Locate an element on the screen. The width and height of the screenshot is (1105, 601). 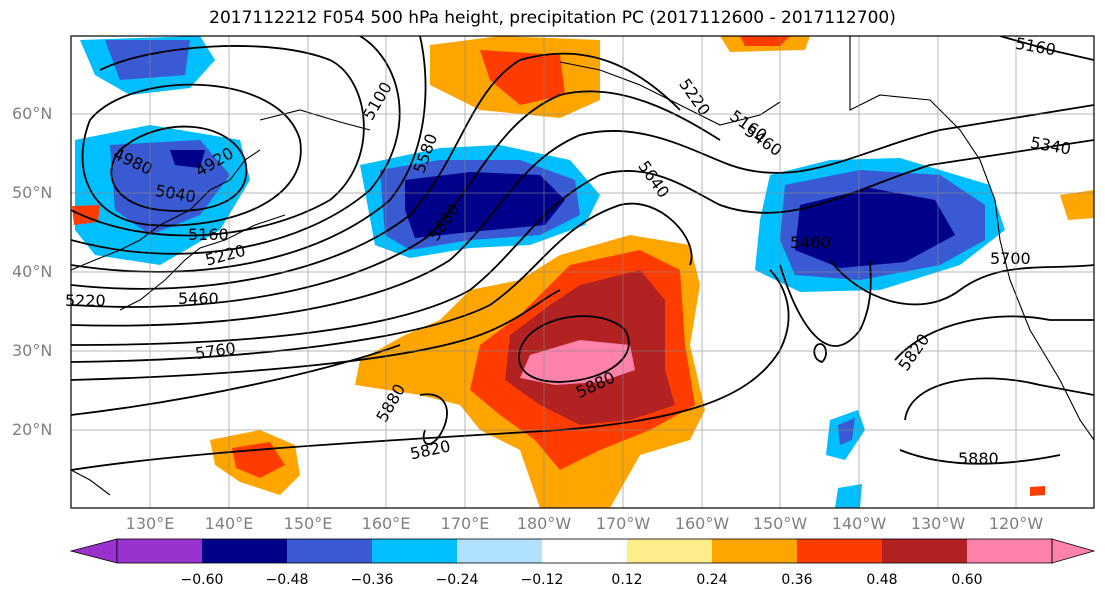
lon-label: 150°E is located at coordinates (308, 523).